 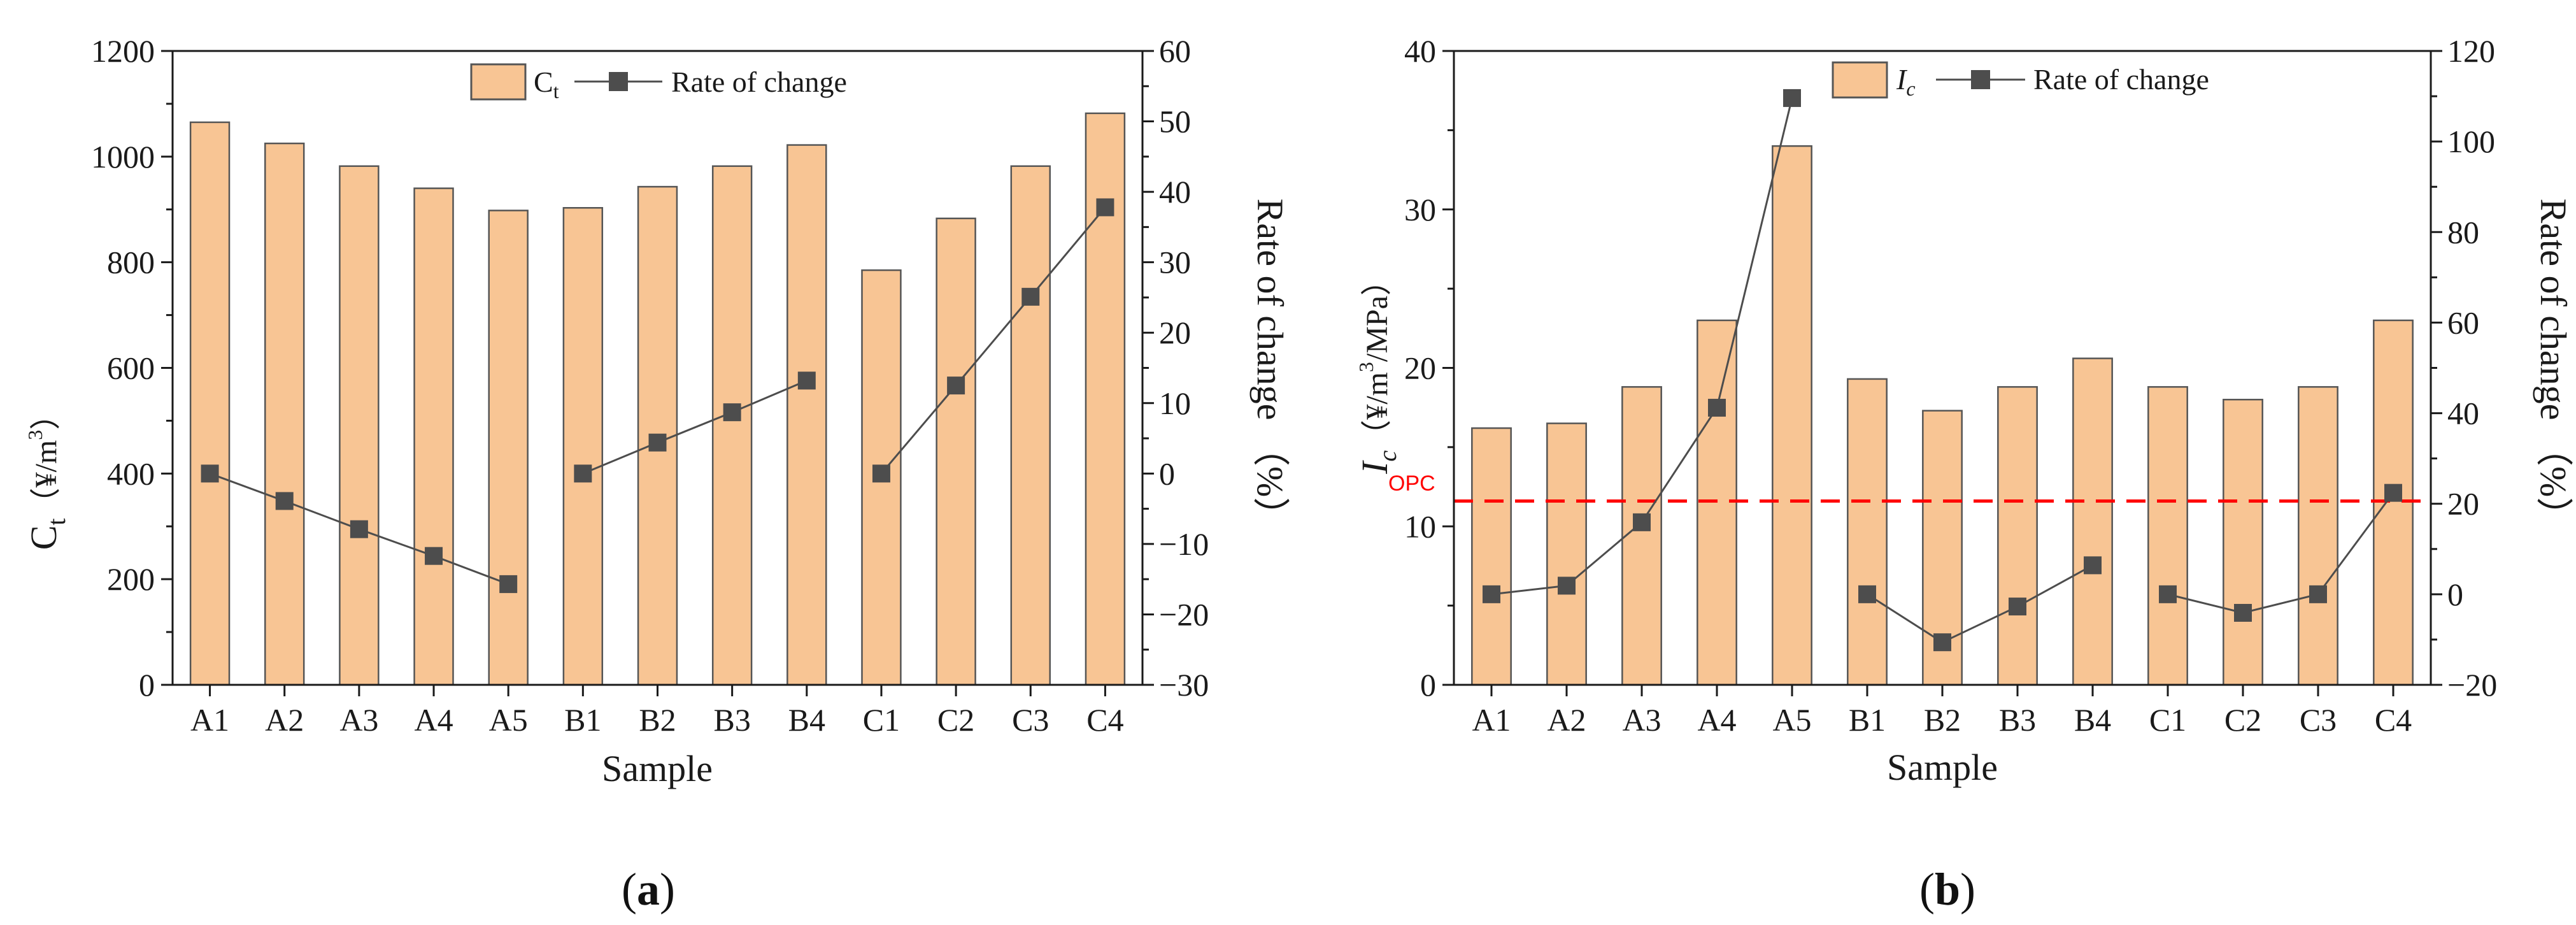 What do you see at coordinates (131, 473) in the screenshot?
I see `y-left-tick-label: 400` at bounding box center [131, 473].